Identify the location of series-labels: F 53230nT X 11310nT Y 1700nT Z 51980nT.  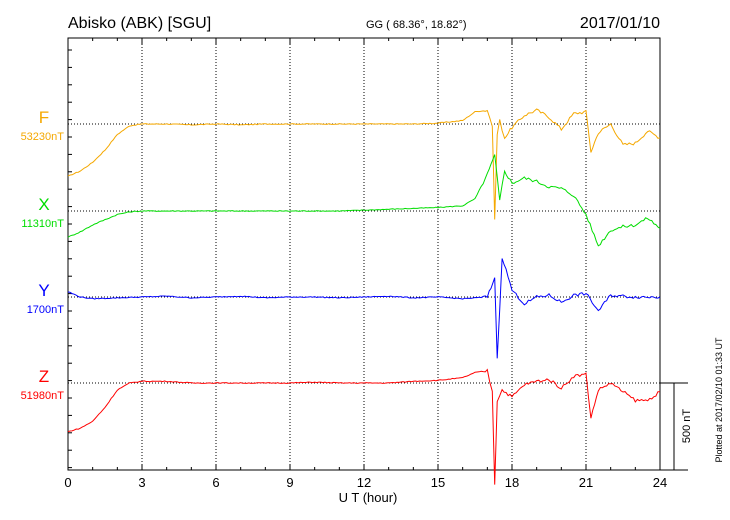
(43, 255).